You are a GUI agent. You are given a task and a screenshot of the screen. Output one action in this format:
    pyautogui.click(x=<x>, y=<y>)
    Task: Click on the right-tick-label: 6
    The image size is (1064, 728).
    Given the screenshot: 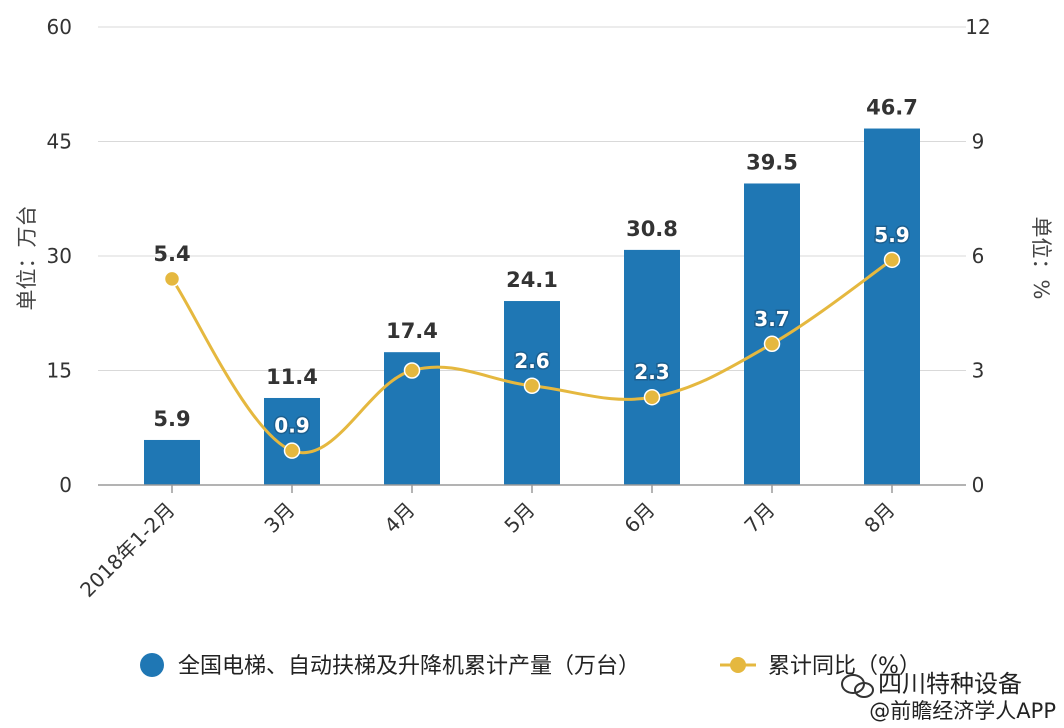 What is the action you would take?
    pyautogui.click(x=978, y=256)
    